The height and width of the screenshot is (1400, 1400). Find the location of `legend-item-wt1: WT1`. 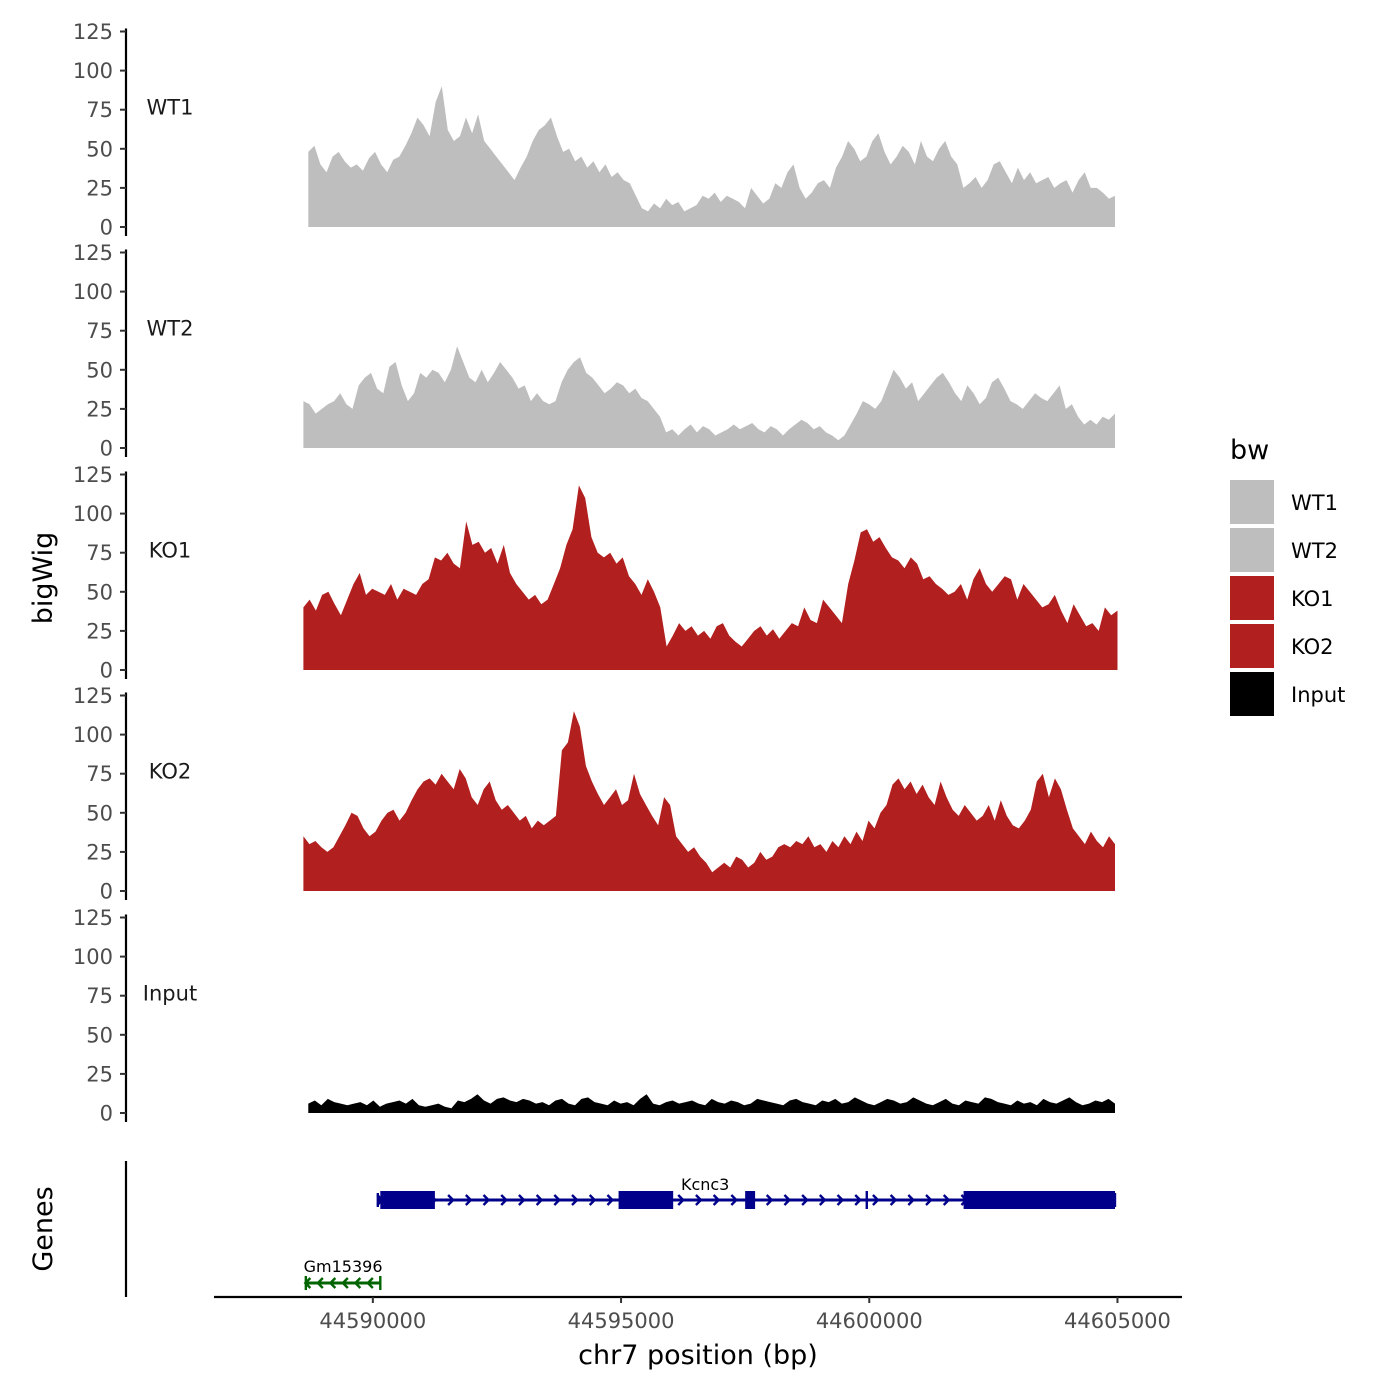

legend-item-wt1: WT1 is located at coordinates (1284, 502).